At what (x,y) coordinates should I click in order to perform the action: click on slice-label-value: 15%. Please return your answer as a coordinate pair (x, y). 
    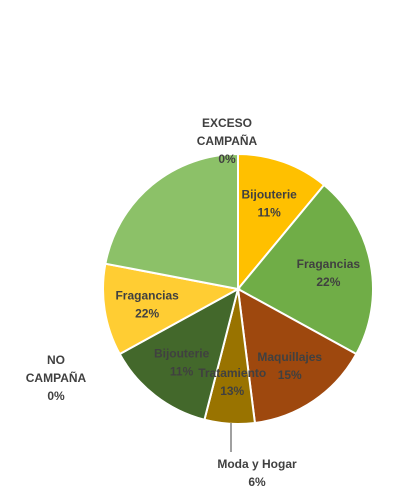
    Looking at the image, I should click on (290, 375).